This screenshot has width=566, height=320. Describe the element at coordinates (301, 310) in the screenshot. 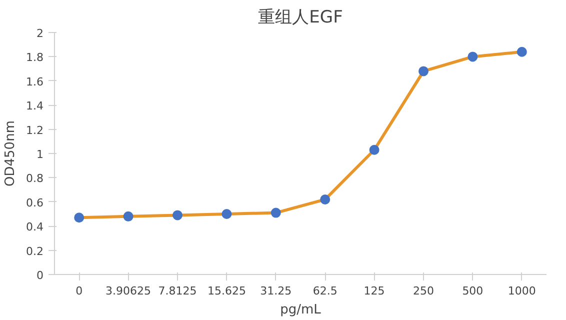

I see `x-axis-title: pg/mL` at that location.